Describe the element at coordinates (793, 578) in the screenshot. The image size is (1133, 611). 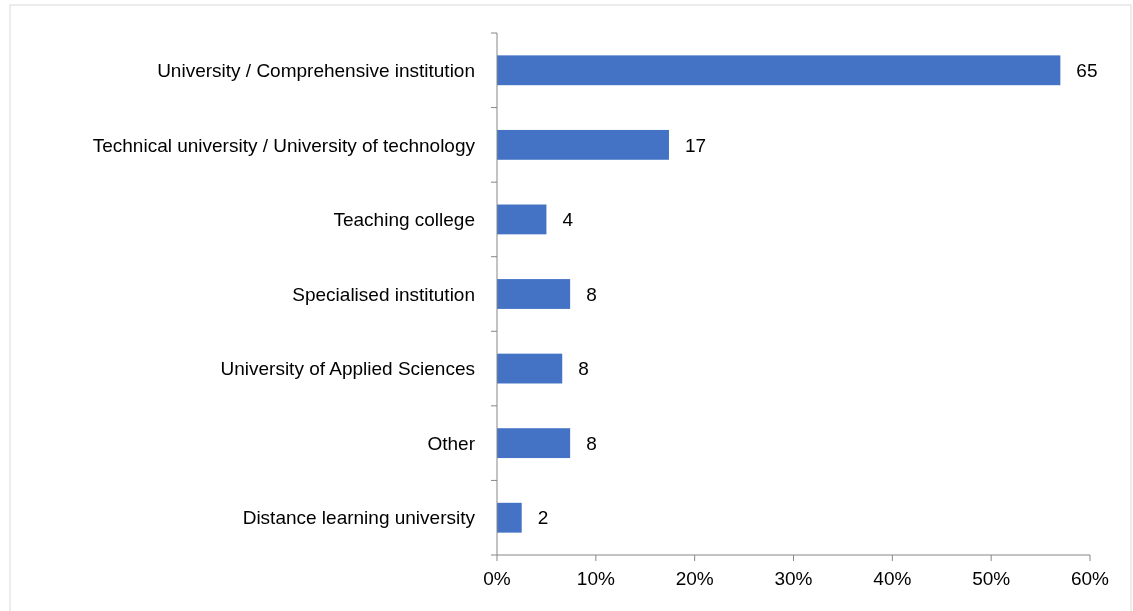
I see `x-tick-label: 30%` at that location.